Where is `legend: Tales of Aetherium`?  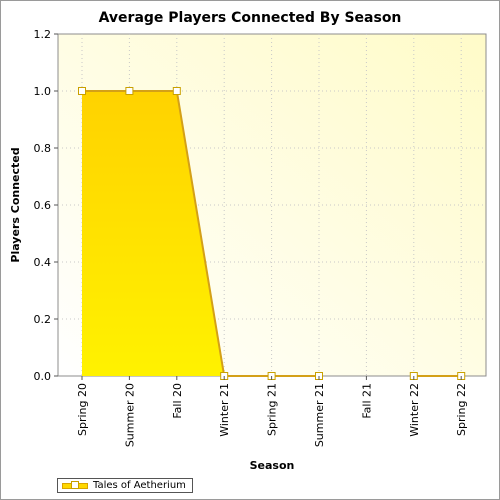 legend: Tales of Aetherium is located at coordinates (125, 485).